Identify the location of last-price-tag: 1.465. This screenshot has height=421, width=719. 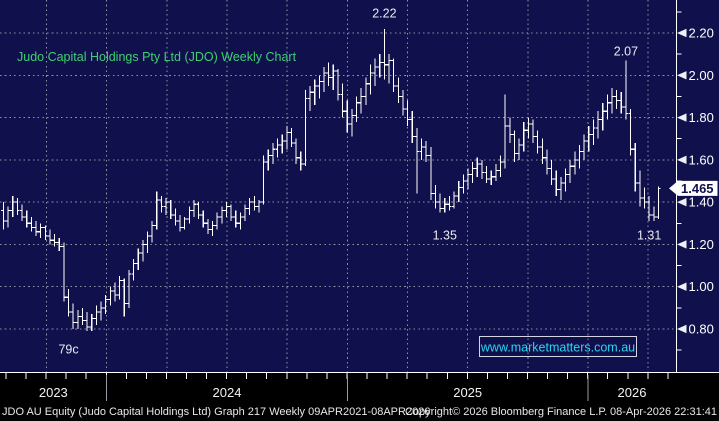
(693, 188).